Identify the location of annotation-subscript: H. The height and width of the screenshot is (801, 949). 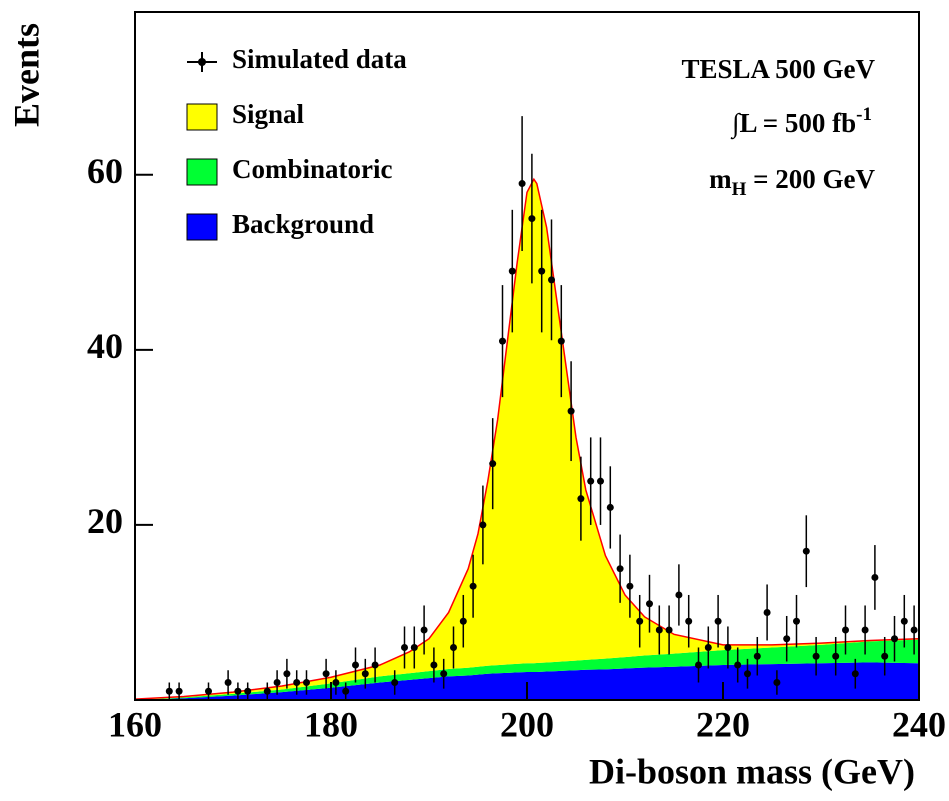
(739, 189).